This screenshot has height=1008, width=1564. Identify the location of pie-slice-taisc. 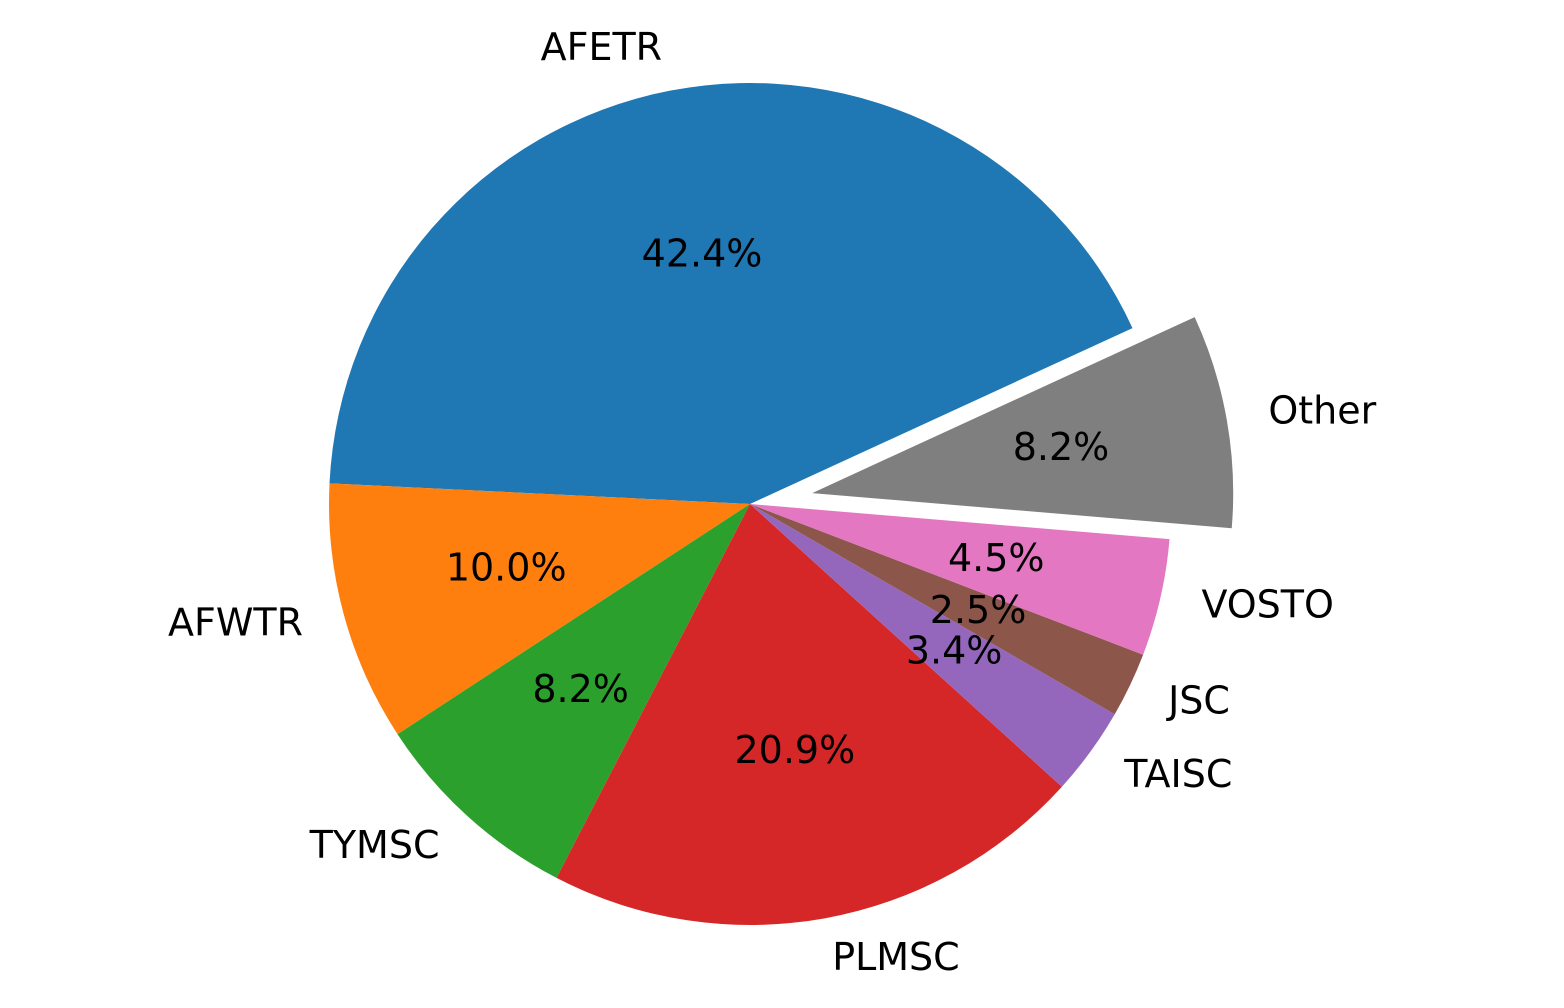
(932, 645).